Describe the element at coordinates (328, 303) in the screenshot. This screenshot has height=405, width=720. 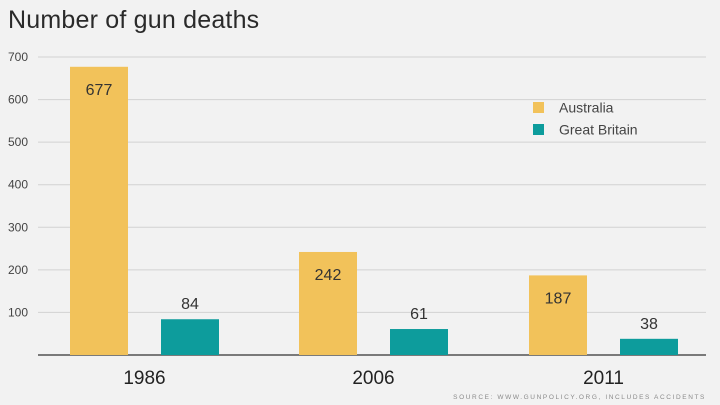
I see `bar-australia-2006` at that location.